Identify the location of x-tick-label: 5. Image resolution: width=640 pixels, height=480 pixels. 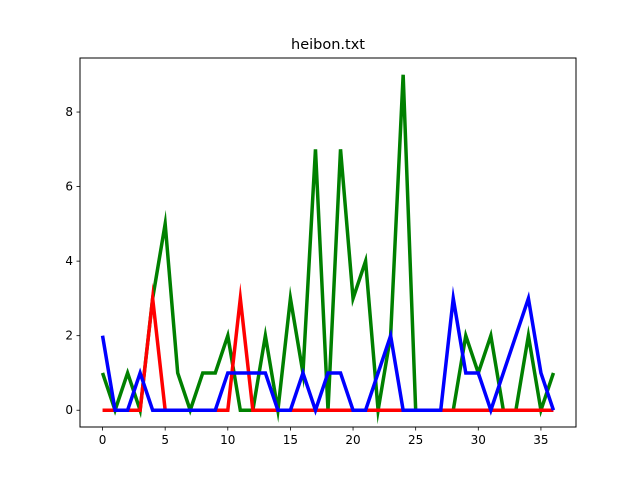
(165, 440).